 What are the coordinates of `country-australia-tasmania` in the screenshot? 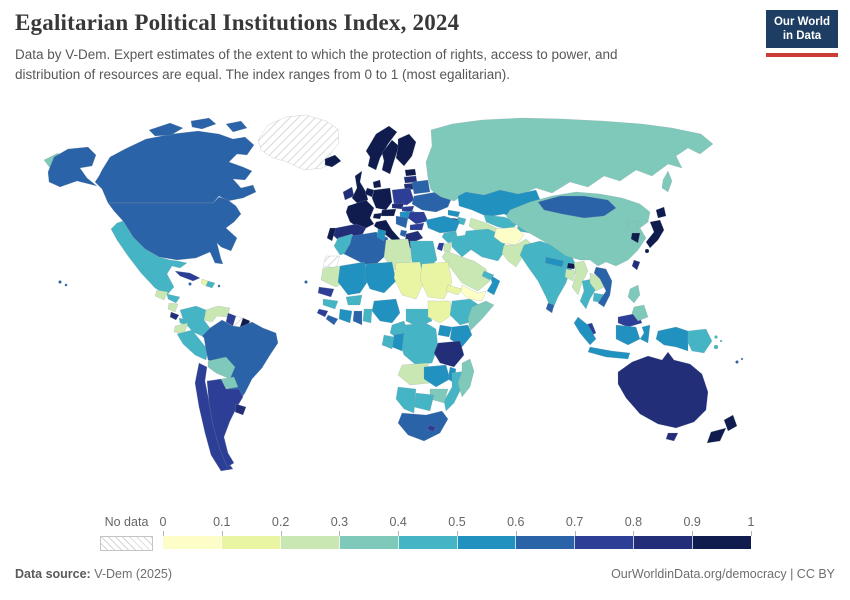 It's located at (672, 437).